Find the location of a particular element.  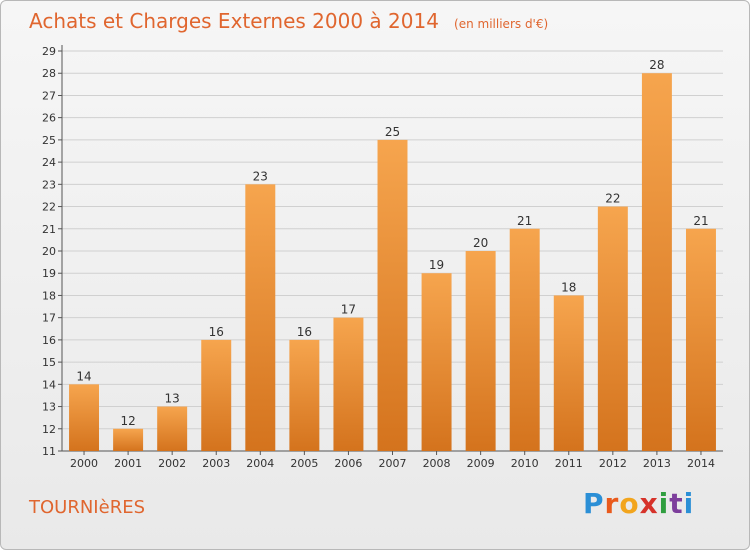

data-label-2009: 20 is located at coordinates (480, 243).